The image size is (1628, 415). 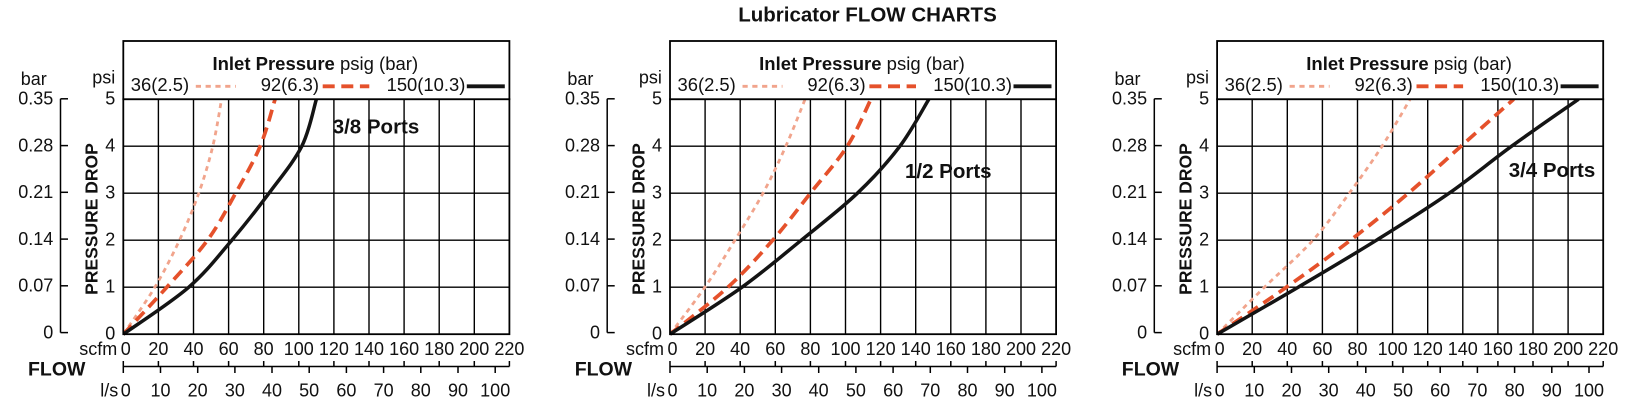 I want to click on svg-text: 3/4 Ports, so click(x=1552, y=170).